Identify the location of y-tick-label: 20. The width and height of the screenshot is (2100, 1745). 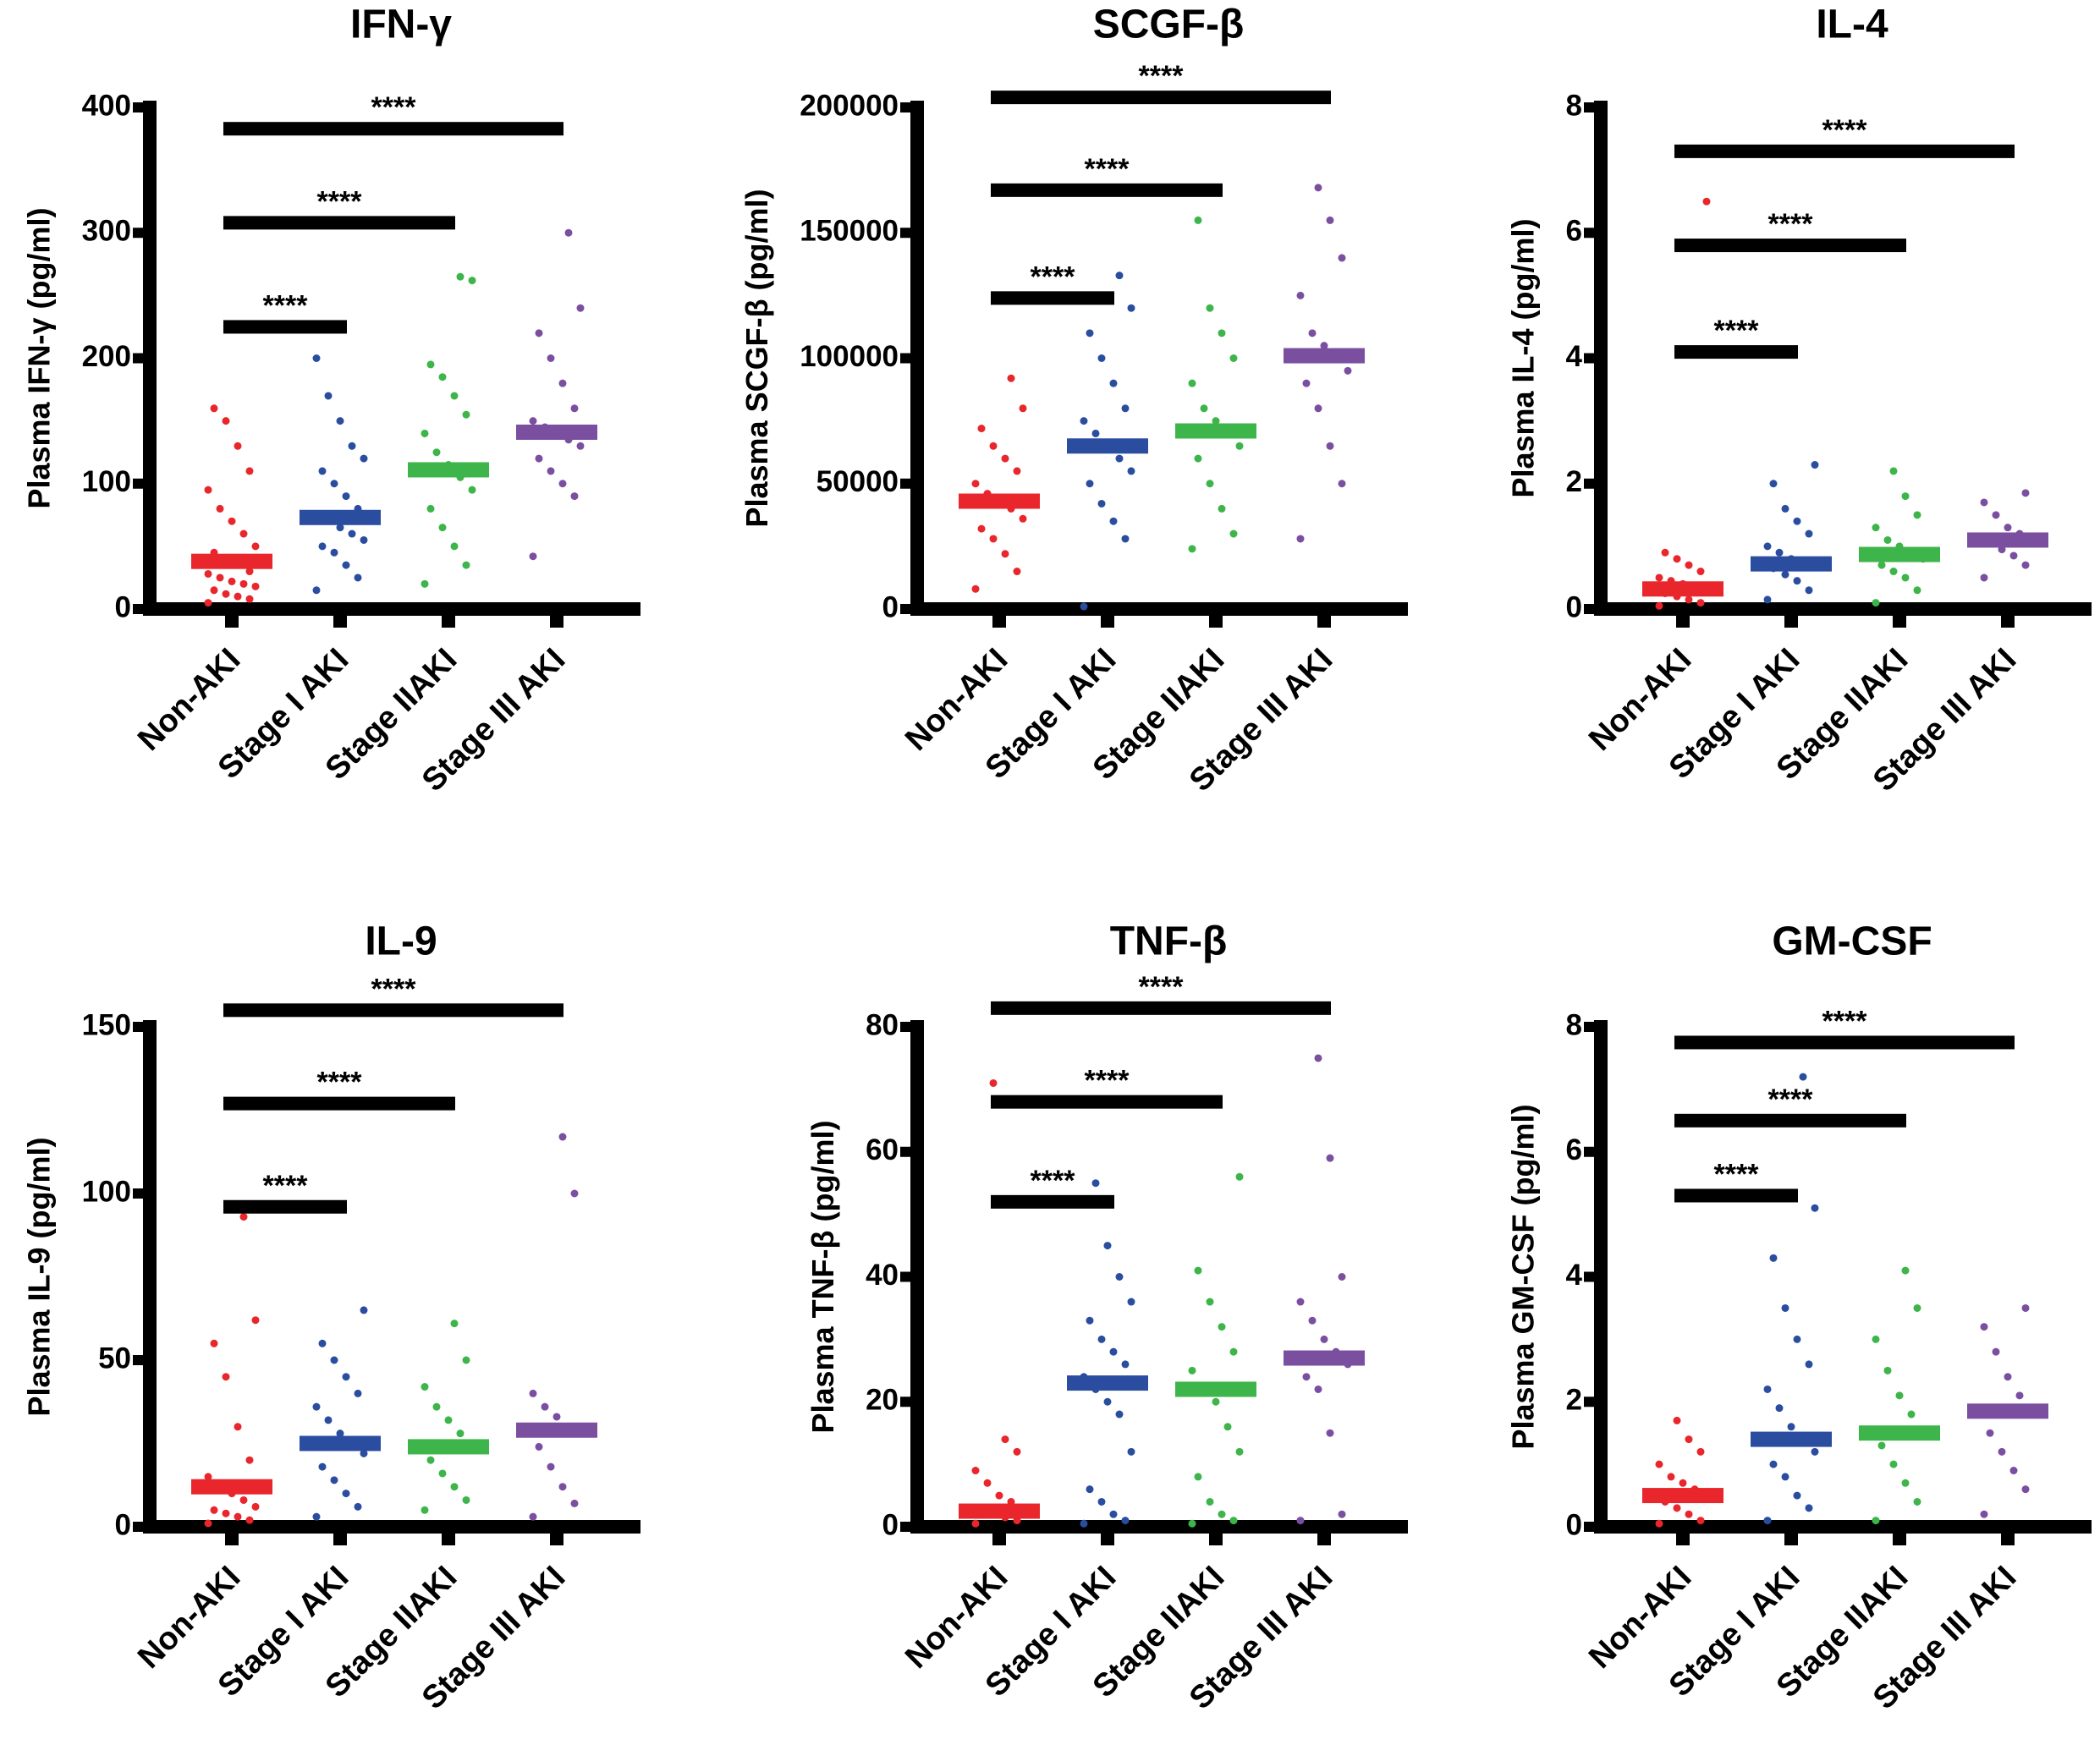
(883, 1400).